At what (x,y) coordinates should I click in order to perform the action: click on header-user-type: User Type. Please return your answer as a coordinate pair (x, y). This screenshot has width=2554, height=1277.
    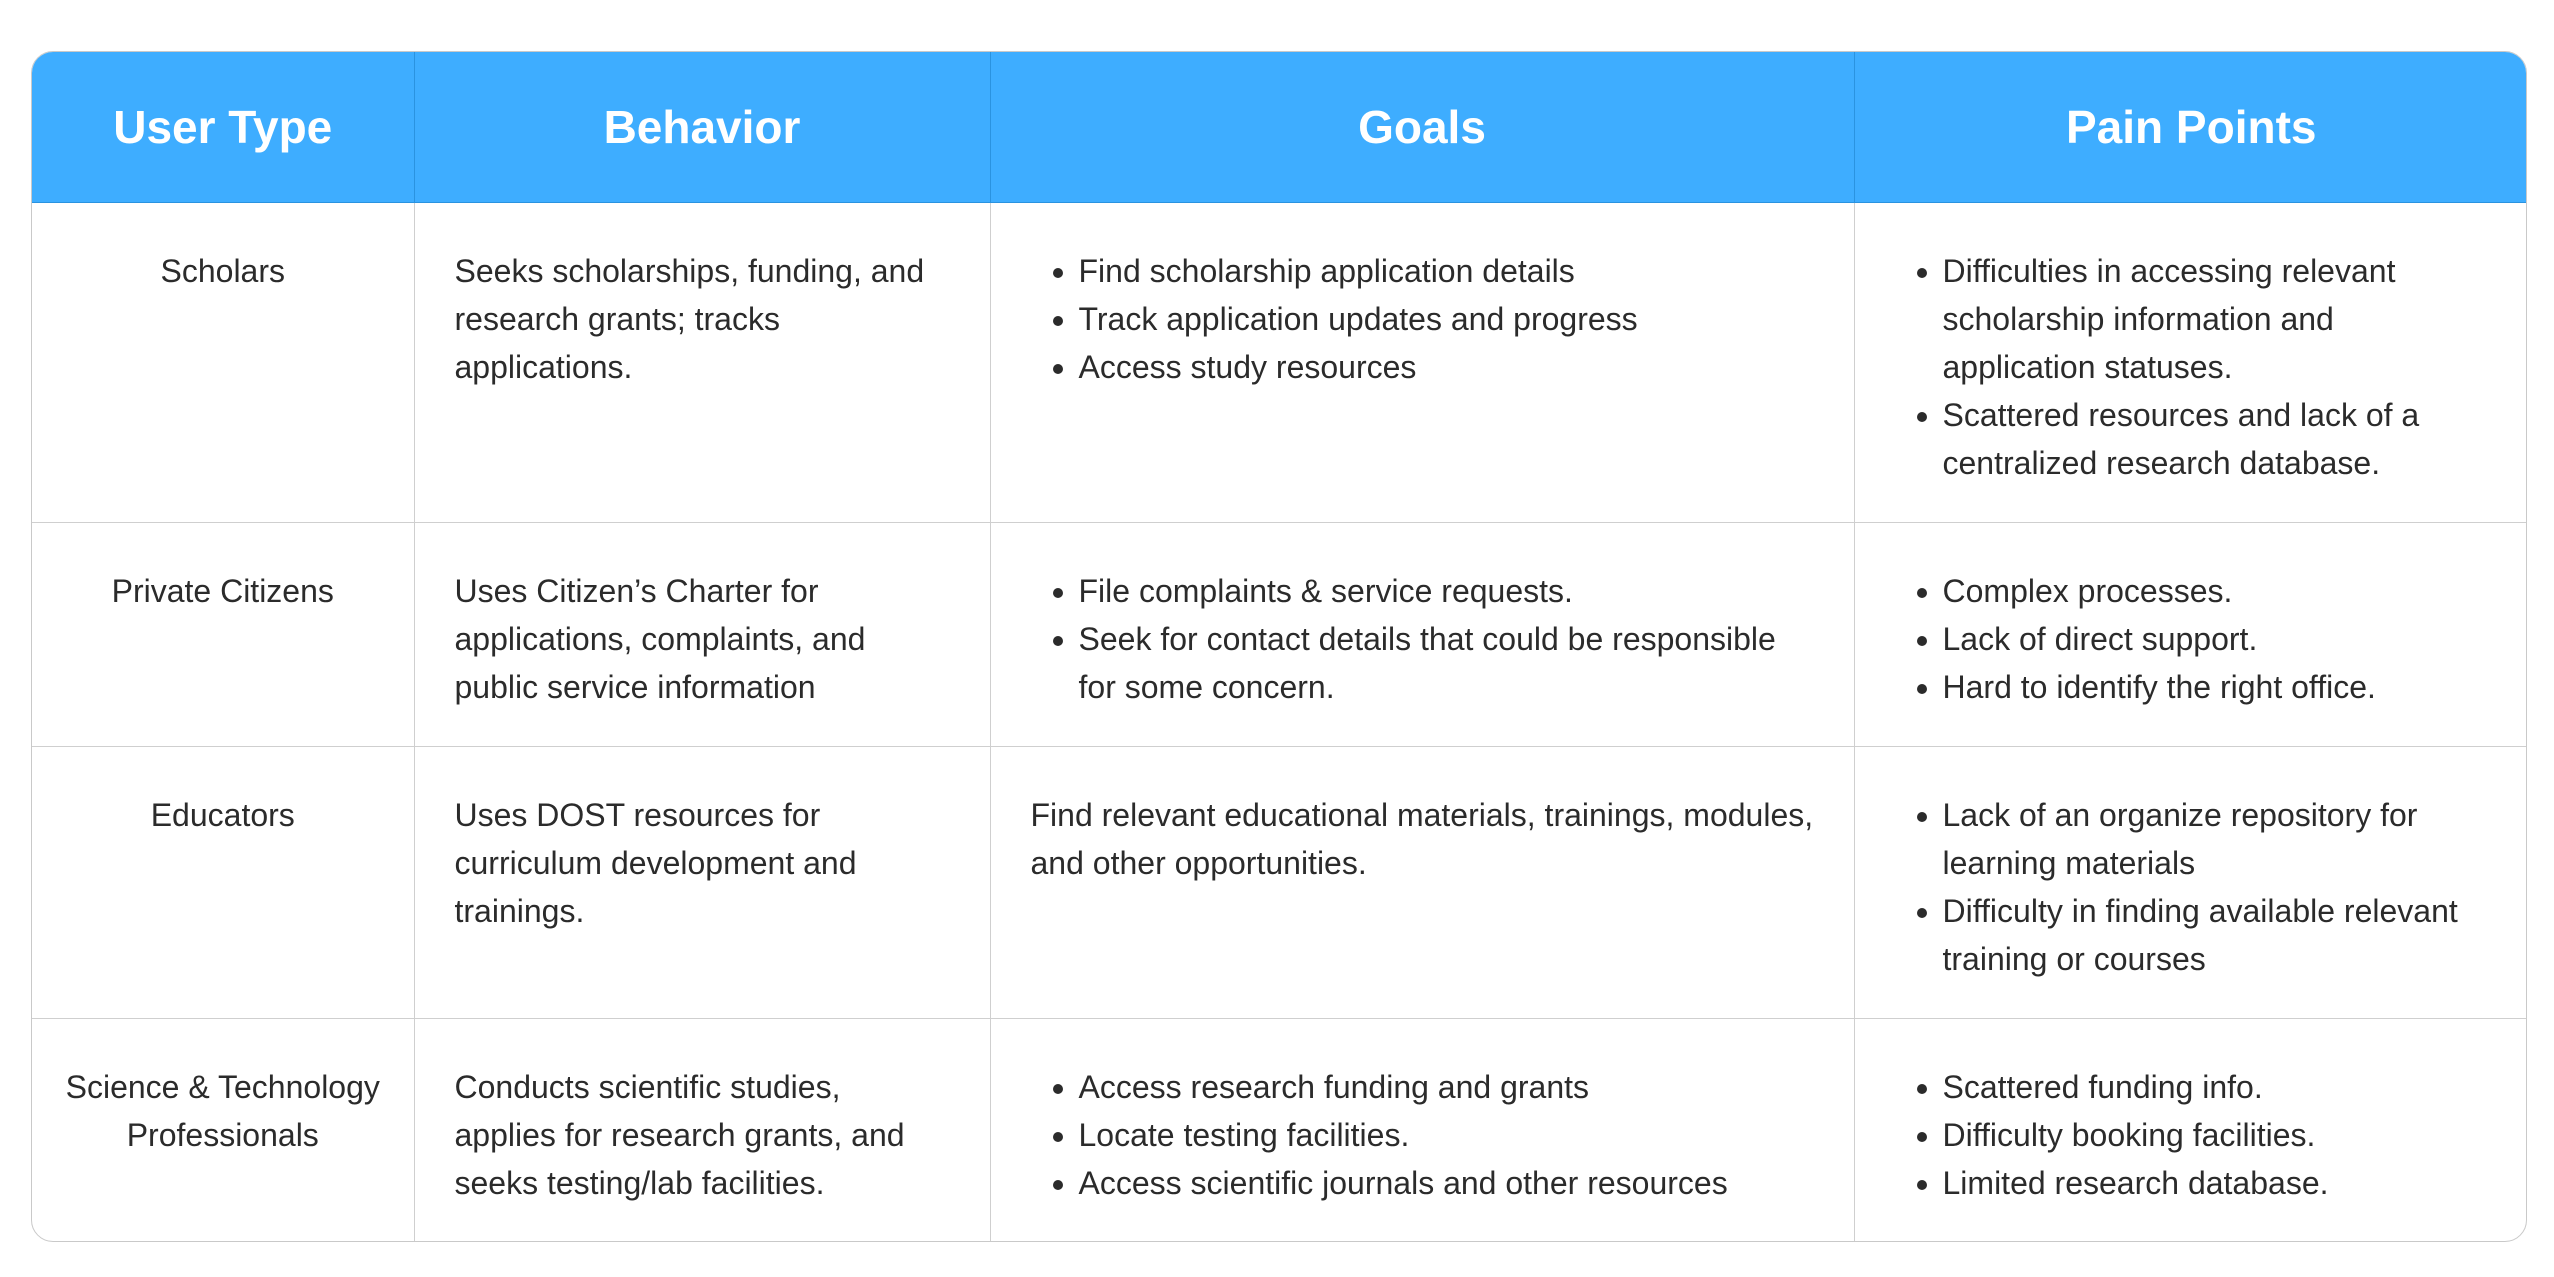
    Looking at the image, I should click on (223, 127).